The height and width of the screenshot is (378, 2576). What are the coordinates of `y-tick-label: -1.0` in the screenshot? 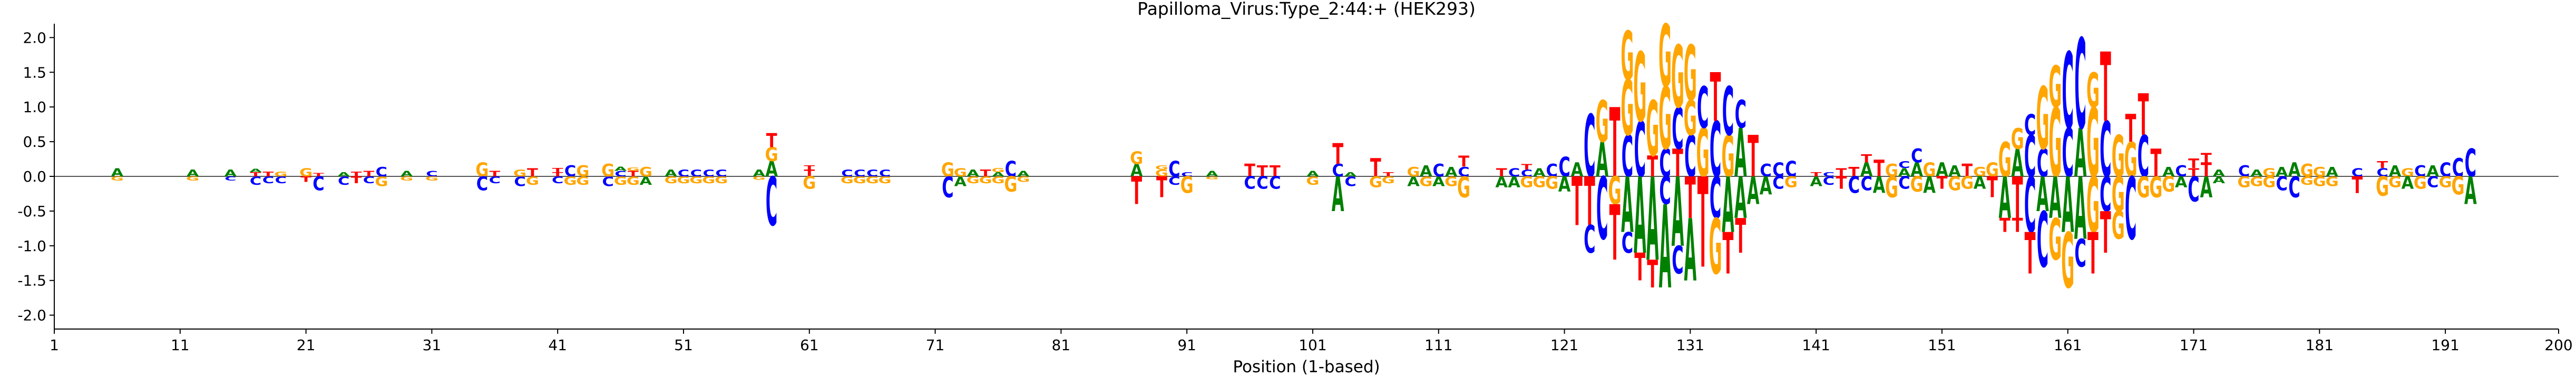 It's located at (31, 246).